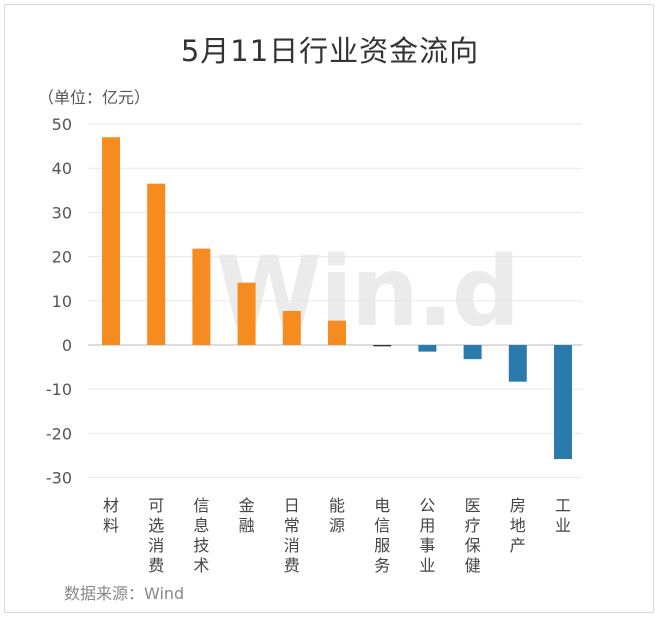 The width and height of the screenshot is (660, 619). I want to click on y-tick-label: 0, so click(67, 345).